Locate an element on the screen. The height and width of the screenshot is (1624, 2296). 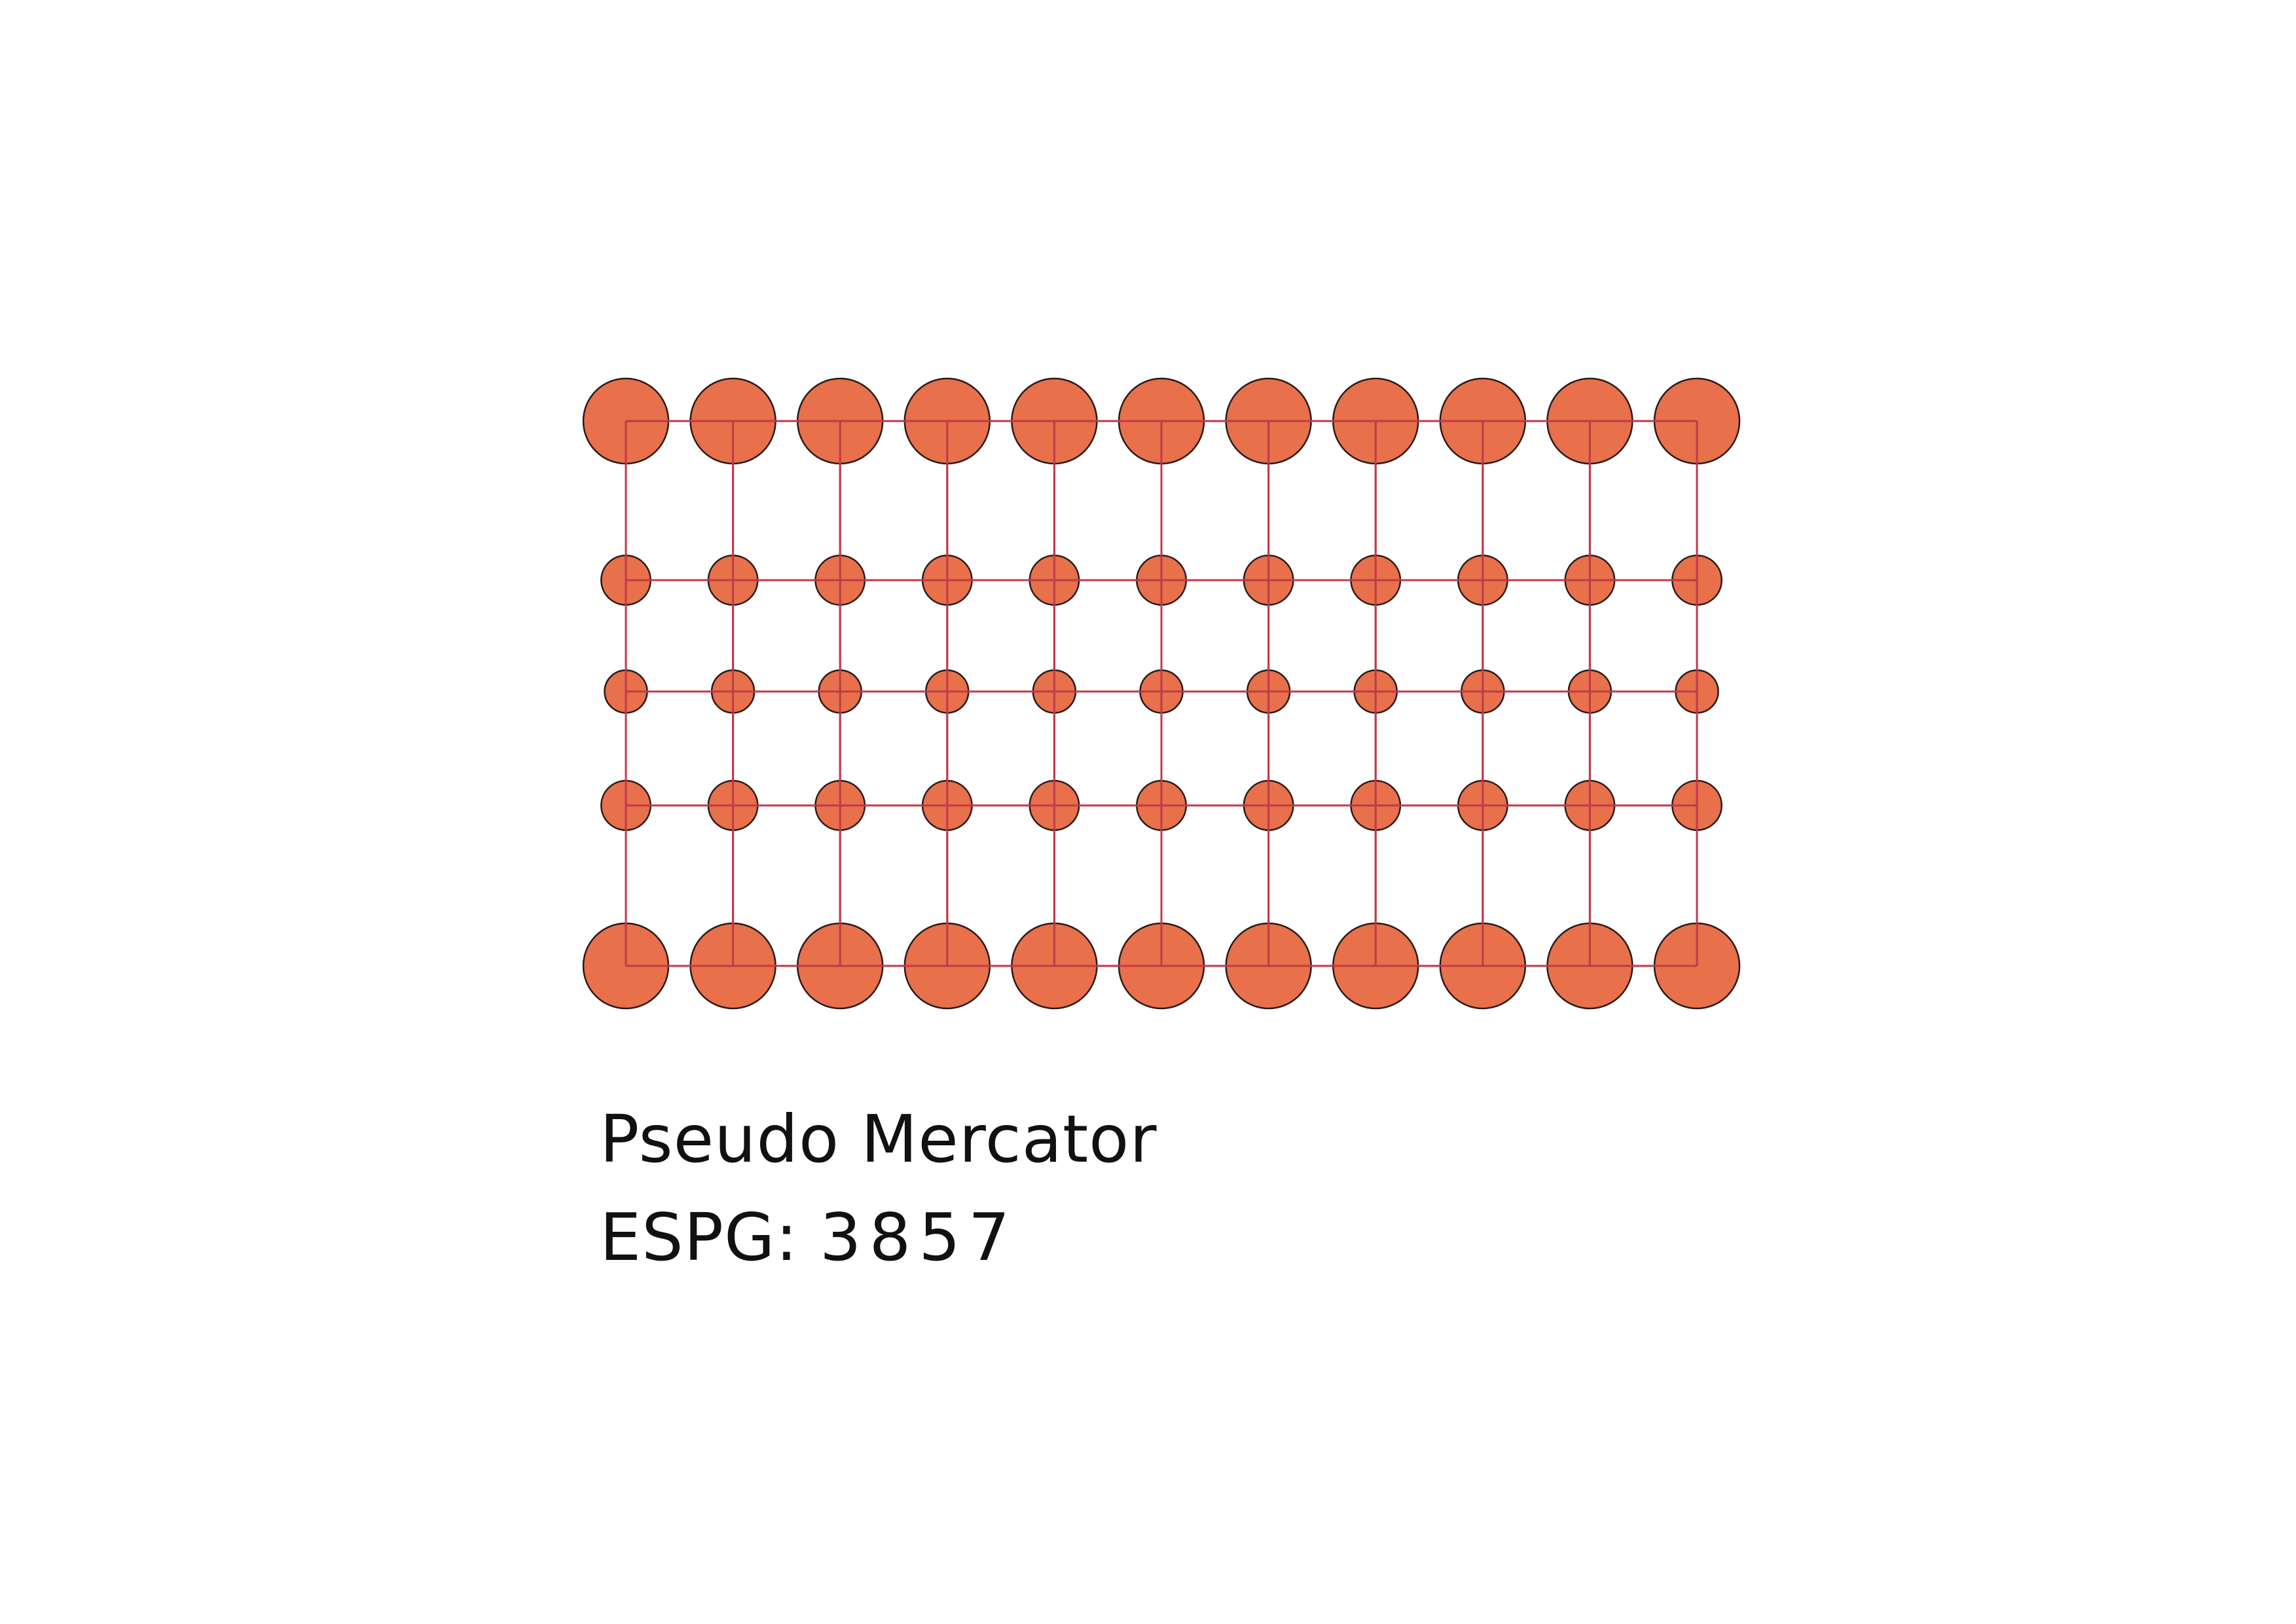
projection-title: Pseudo Mercator is located at coordinates (878, 1139).